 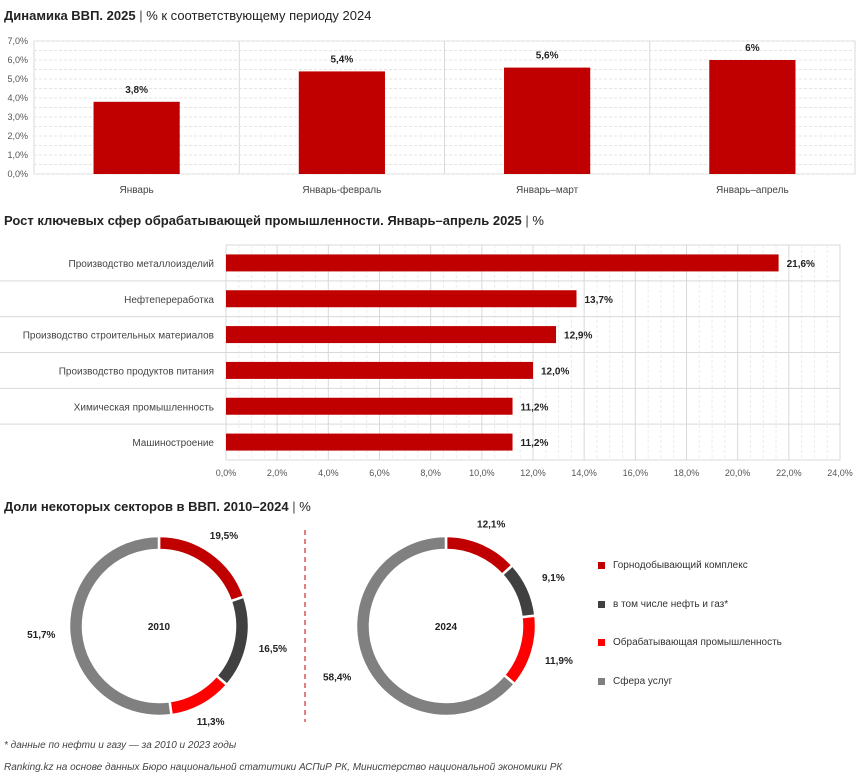 What do you see at coordinates (226, 473) in the screenshot?
I see `x-tick-label: 0,0%` at bounding box center [226, 473].